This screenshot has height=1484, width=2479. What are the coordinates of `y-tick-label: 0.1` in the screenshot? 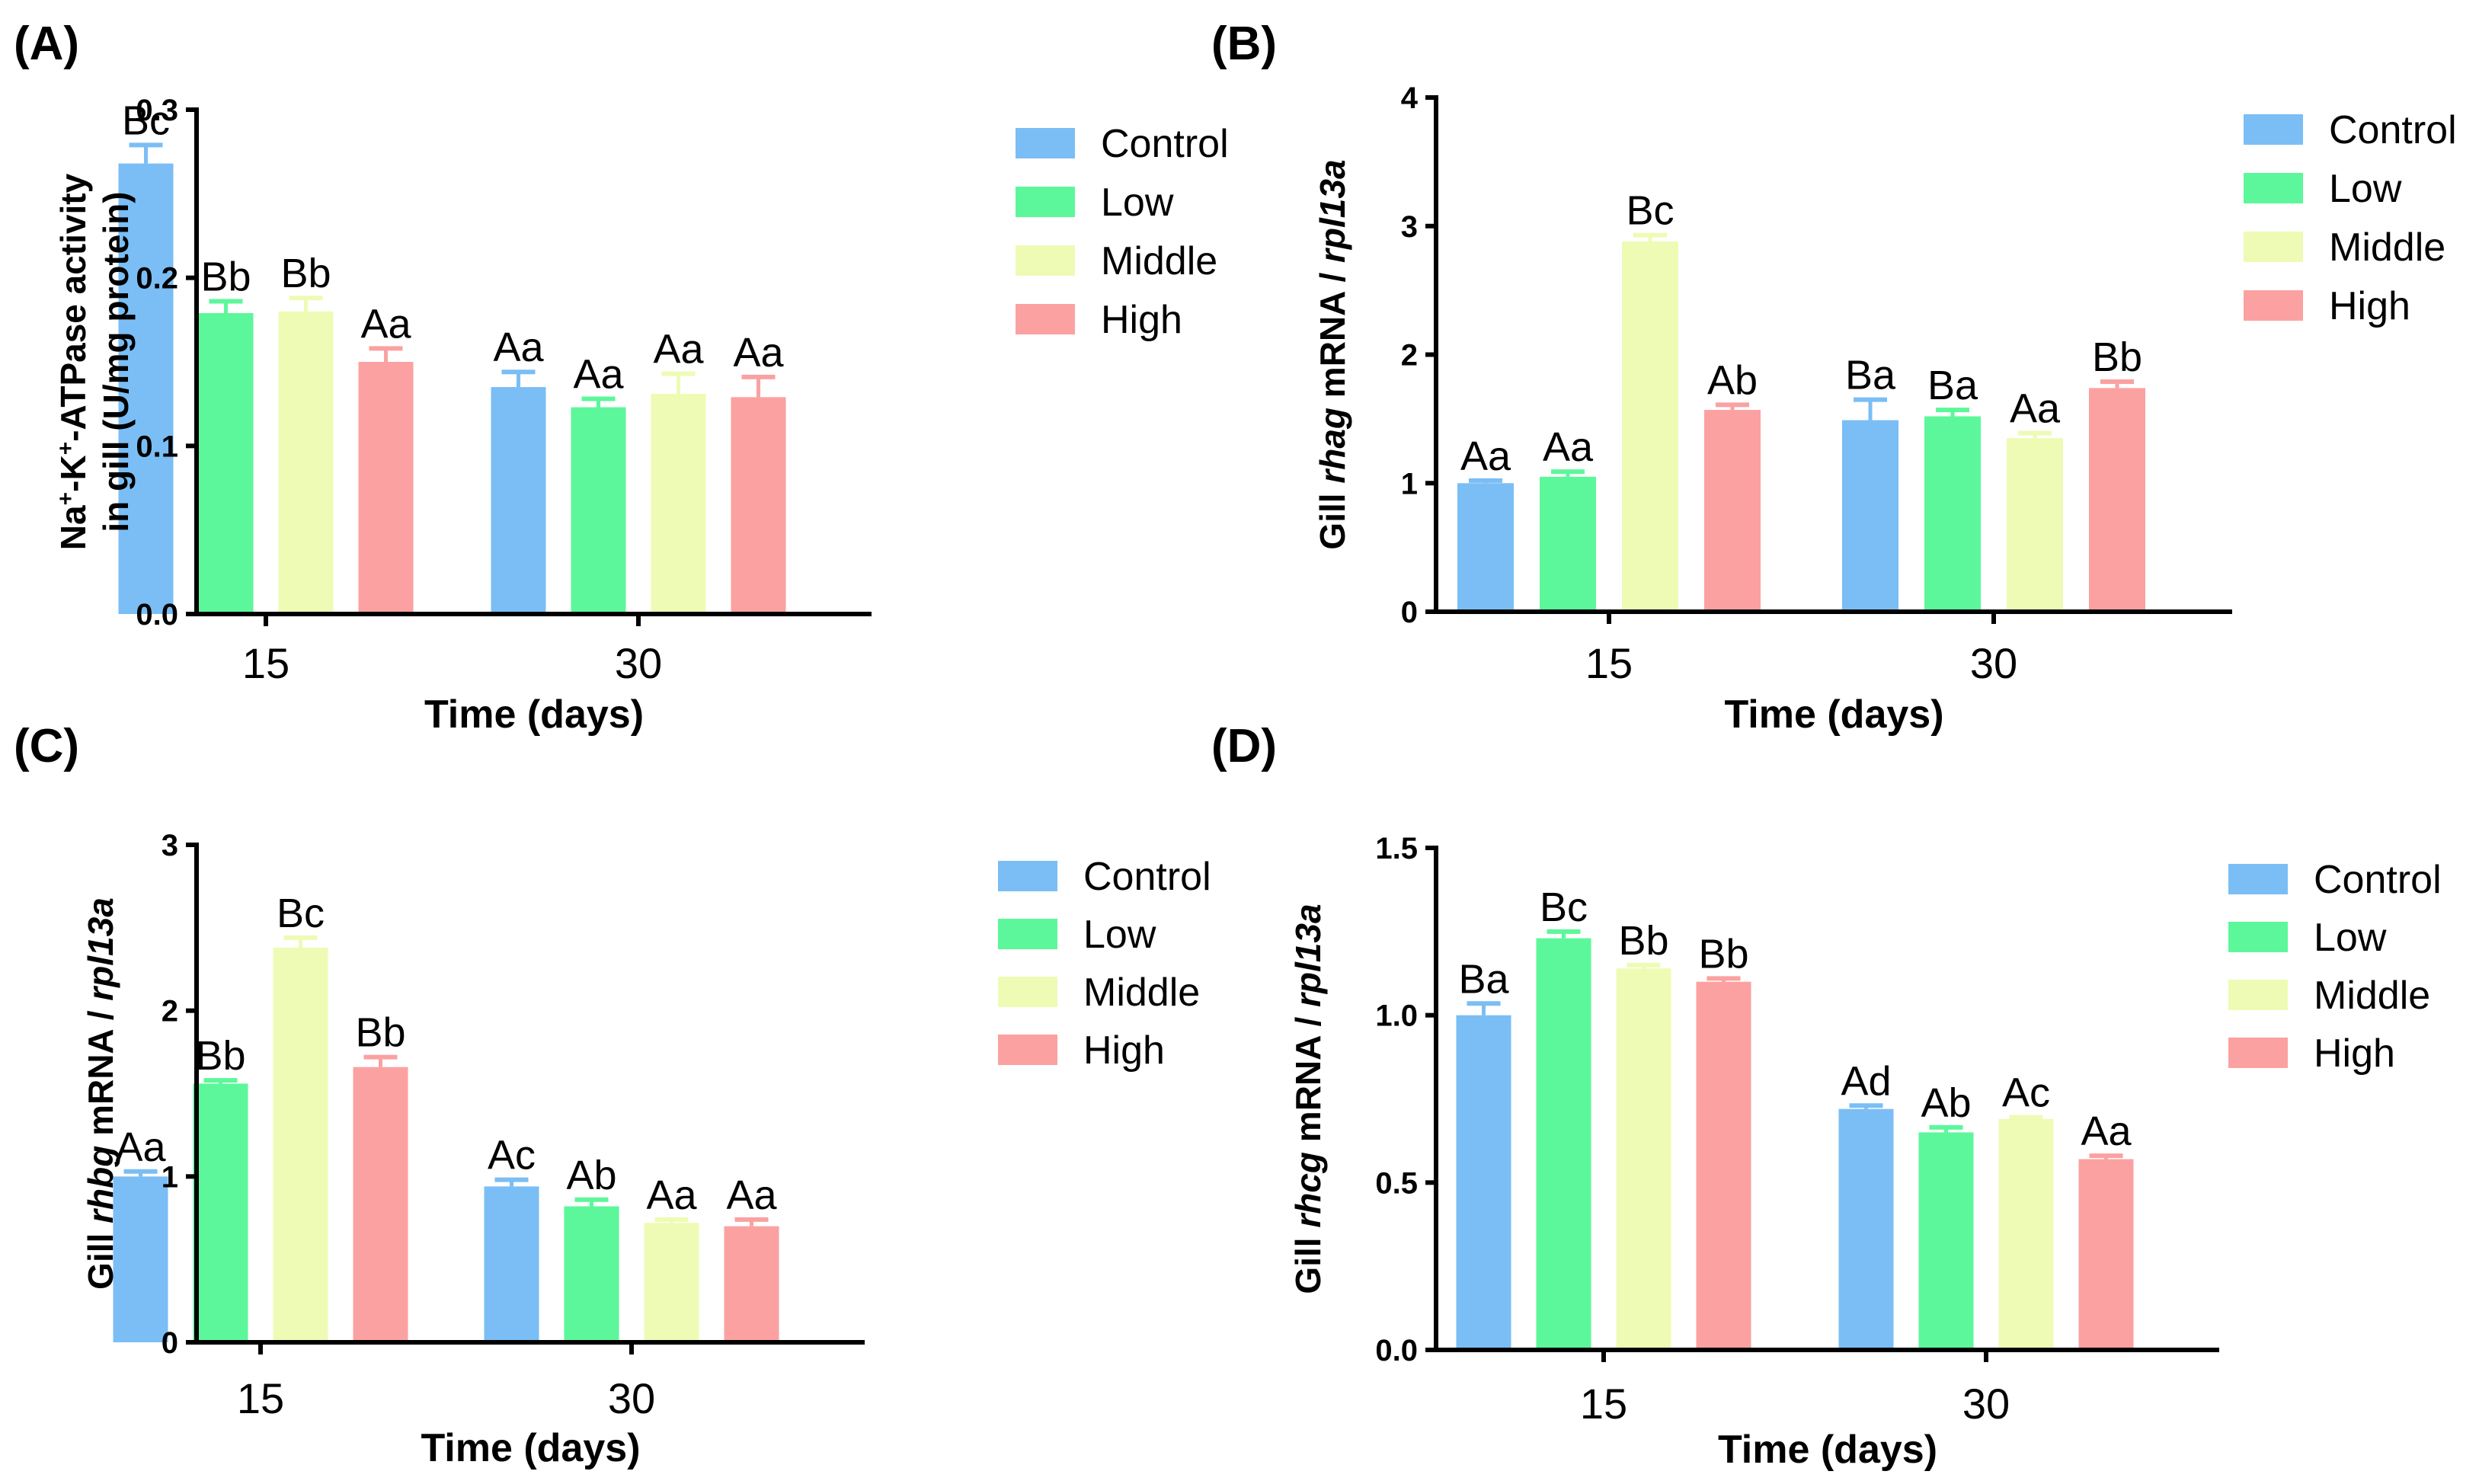 It's located at (157, 446).